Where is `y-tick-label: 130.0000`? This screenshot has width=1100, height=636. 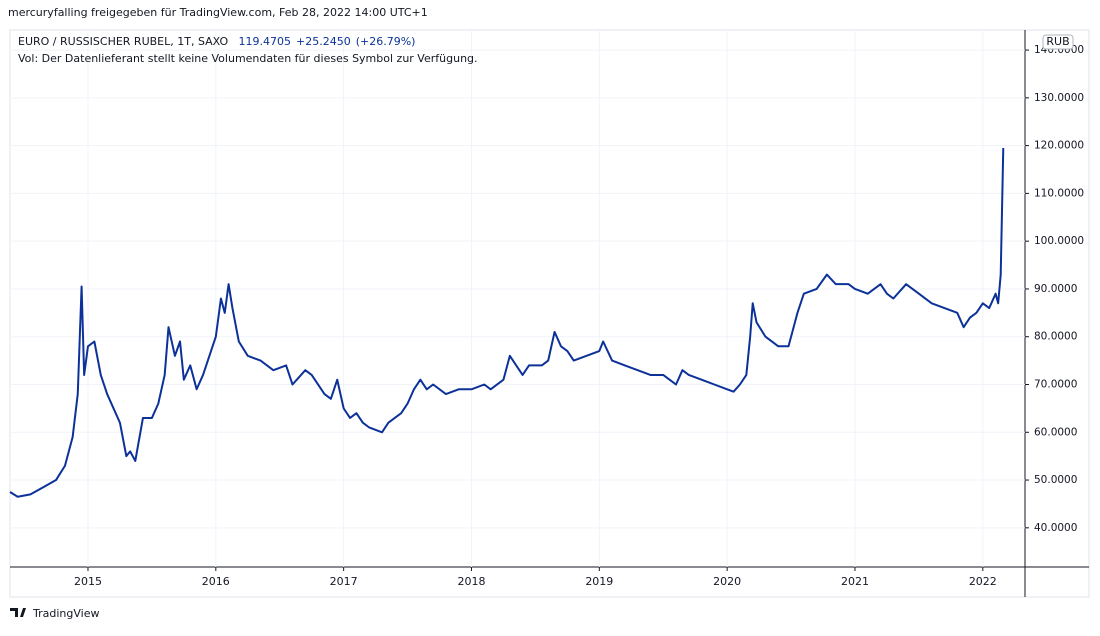 y-tick-label: 130.0000 is located at coordinates (1059, 98).